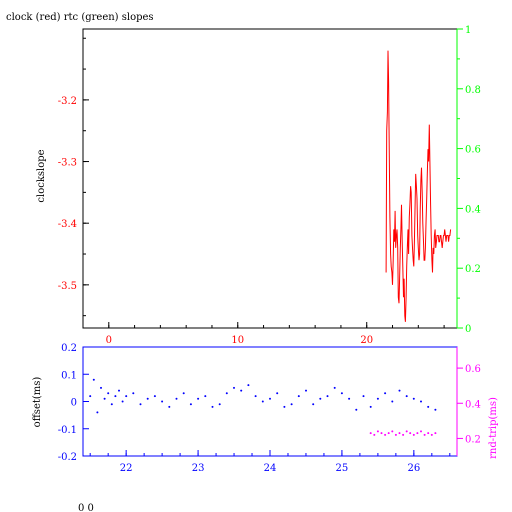  I want to click on bottom-y-tick-label: 0.2, so click(69, 348).